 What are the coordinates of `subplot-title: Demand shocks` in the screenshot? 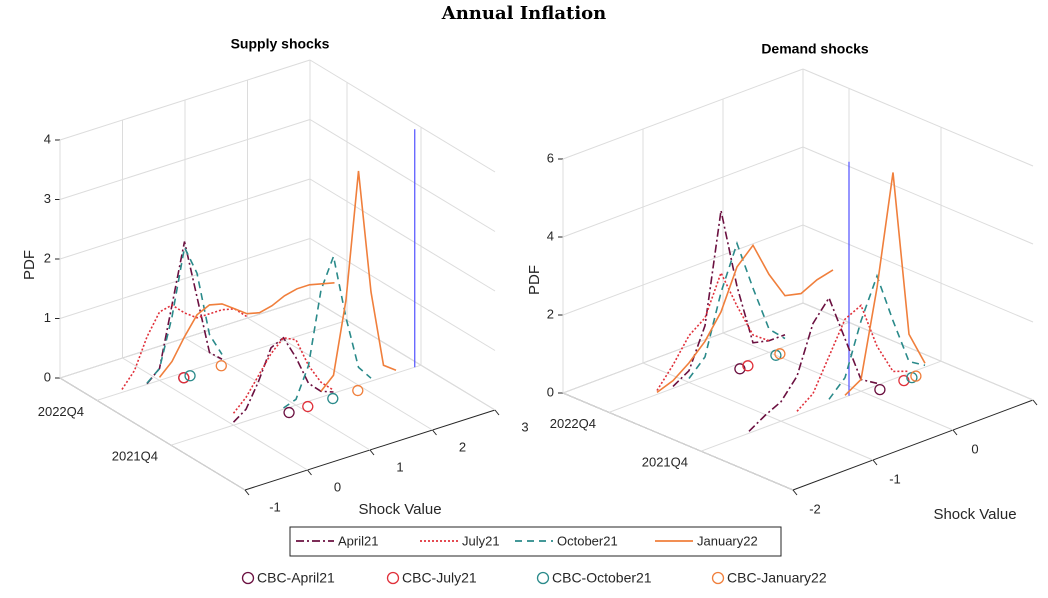 It's located at (815, 49).